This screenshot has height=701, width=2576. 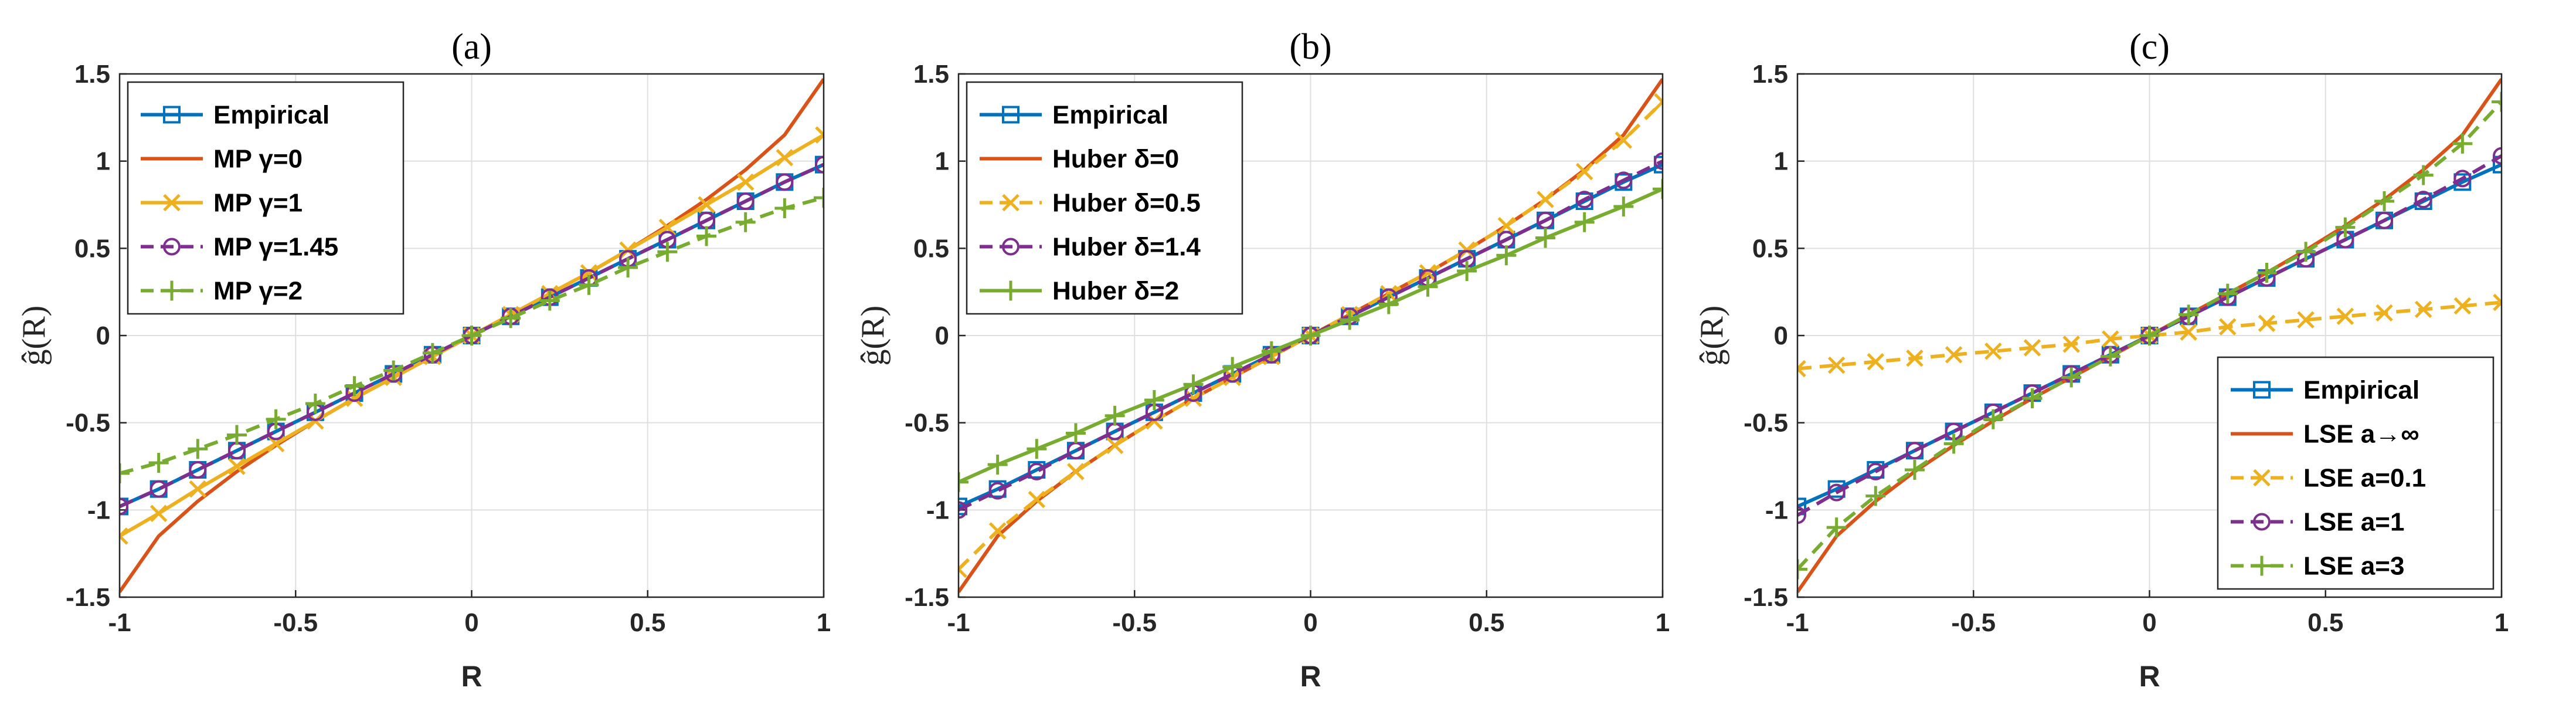 I want to click on legend-entry: Empirical, so click(x=271, y=115).